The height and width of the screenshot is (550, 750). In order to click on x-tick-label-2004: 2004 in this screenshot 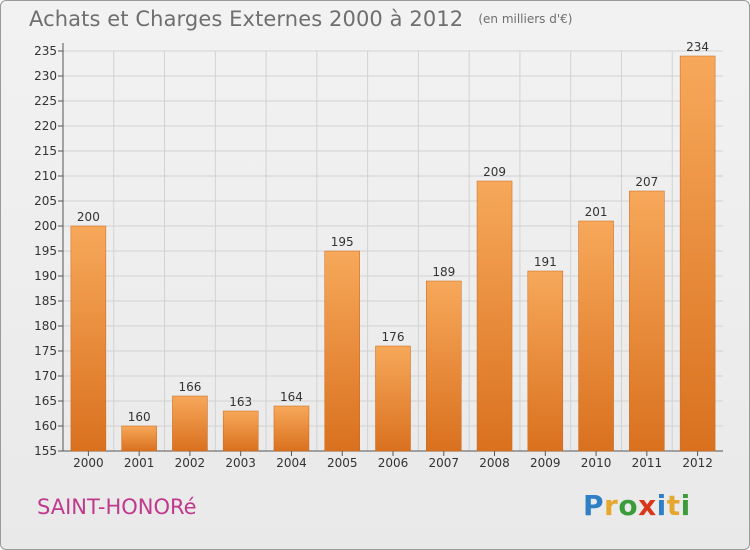, I will do `click(291, 463)`.